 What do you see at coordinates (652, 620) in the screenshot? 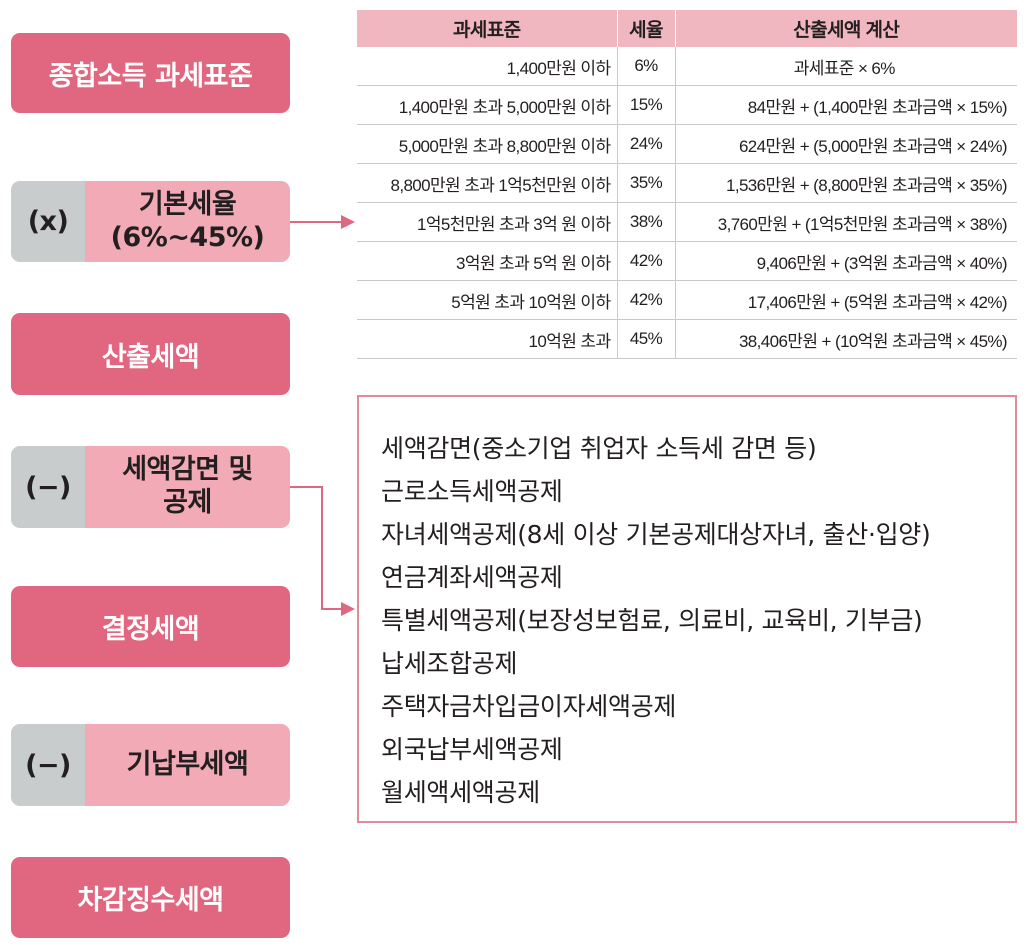
I see `list-item: 특별세액공제(보장성보험료, 의료비, 교육비, 기부금)` at bounding box center [652, 620].